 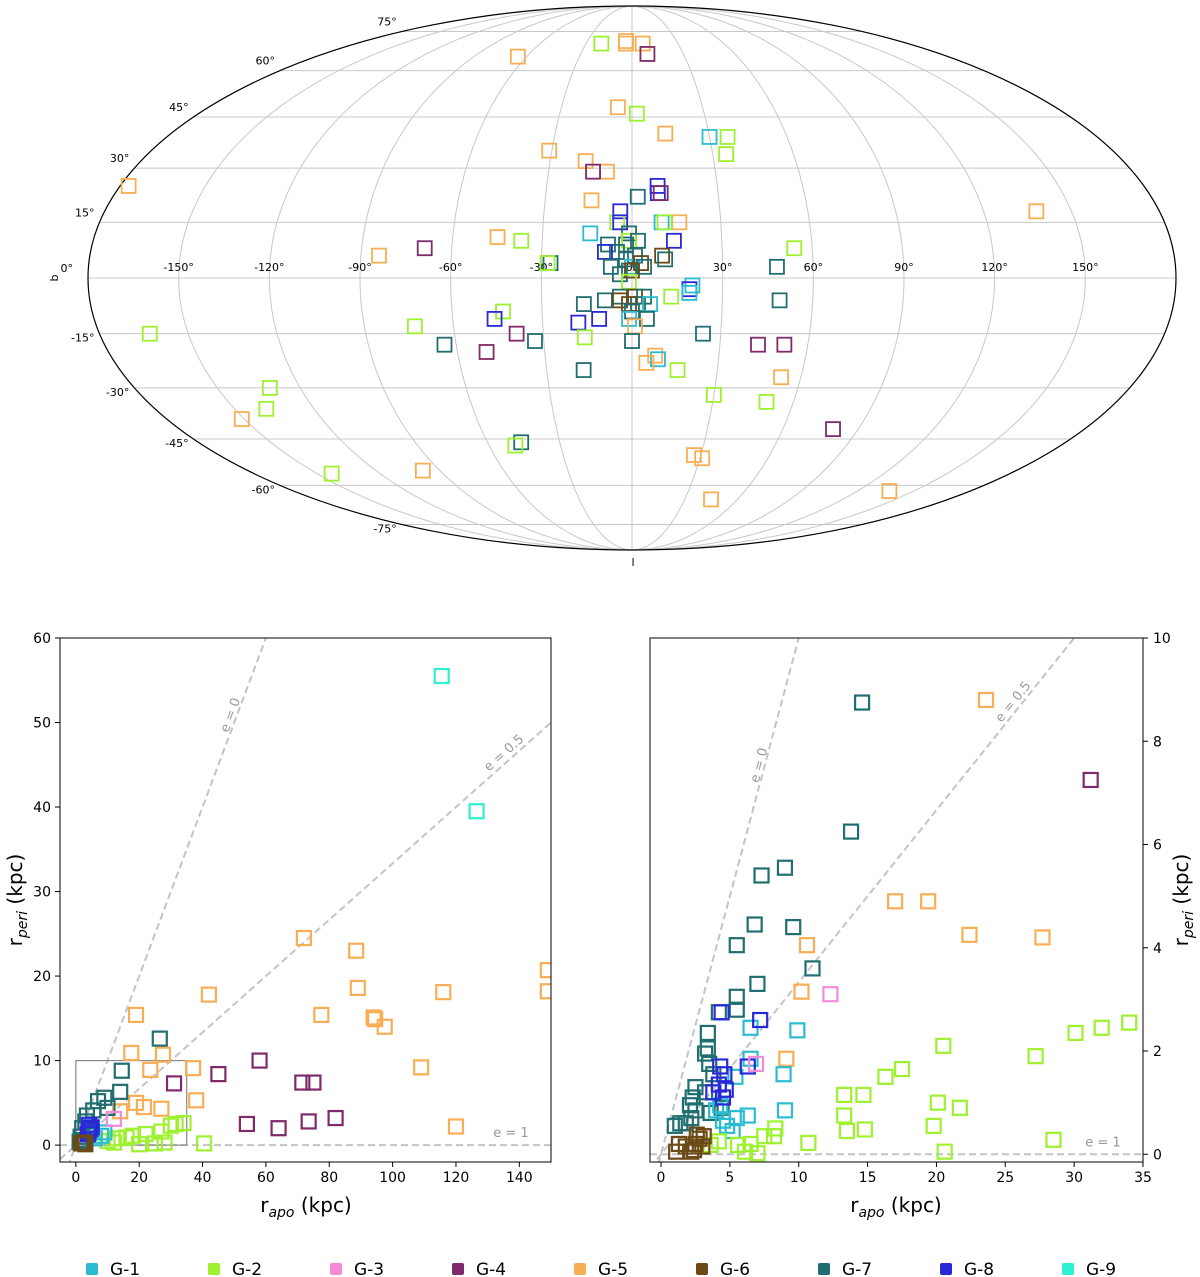 I want to click on x-tick-label: 100, so click(x=392, y=1178).